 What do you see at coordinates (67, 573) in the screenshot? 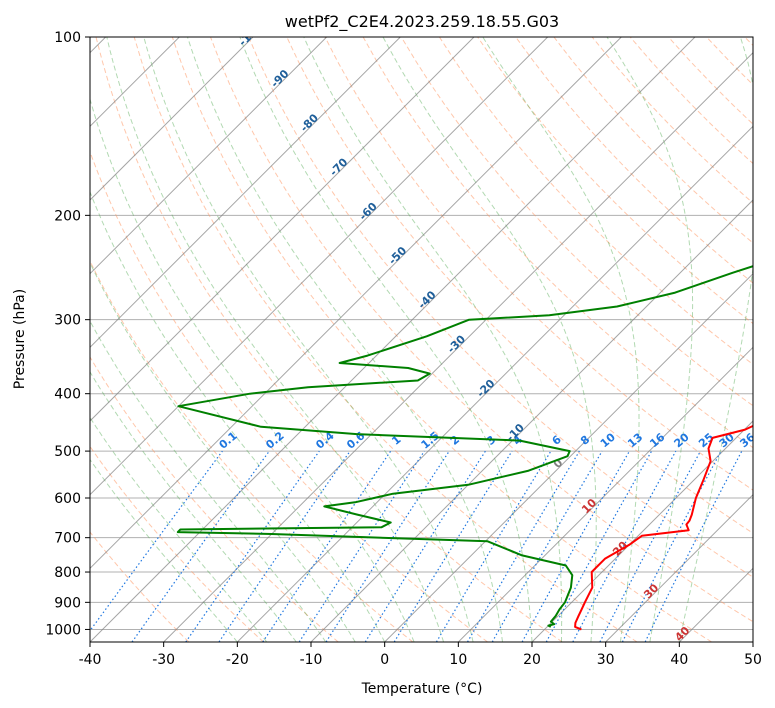
I see `y-tick-label: 800` at bounding box center [67, 573].